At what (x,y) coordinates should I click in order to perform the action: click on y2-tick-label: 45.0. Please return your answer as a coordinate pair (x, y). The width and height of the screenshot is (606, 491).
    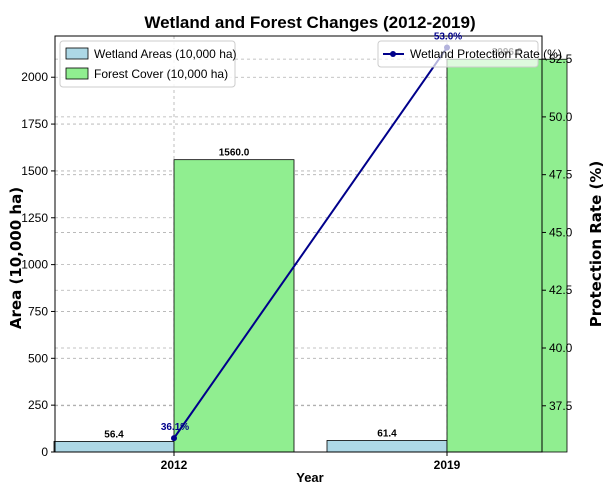
    Looking at the image, I should click on (561, 232).